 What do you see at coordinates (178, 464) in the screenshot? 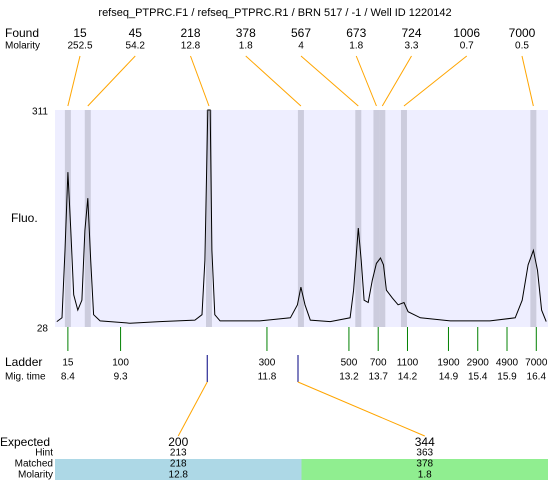
I see `matched: 218` at bounding box center [178, 464].